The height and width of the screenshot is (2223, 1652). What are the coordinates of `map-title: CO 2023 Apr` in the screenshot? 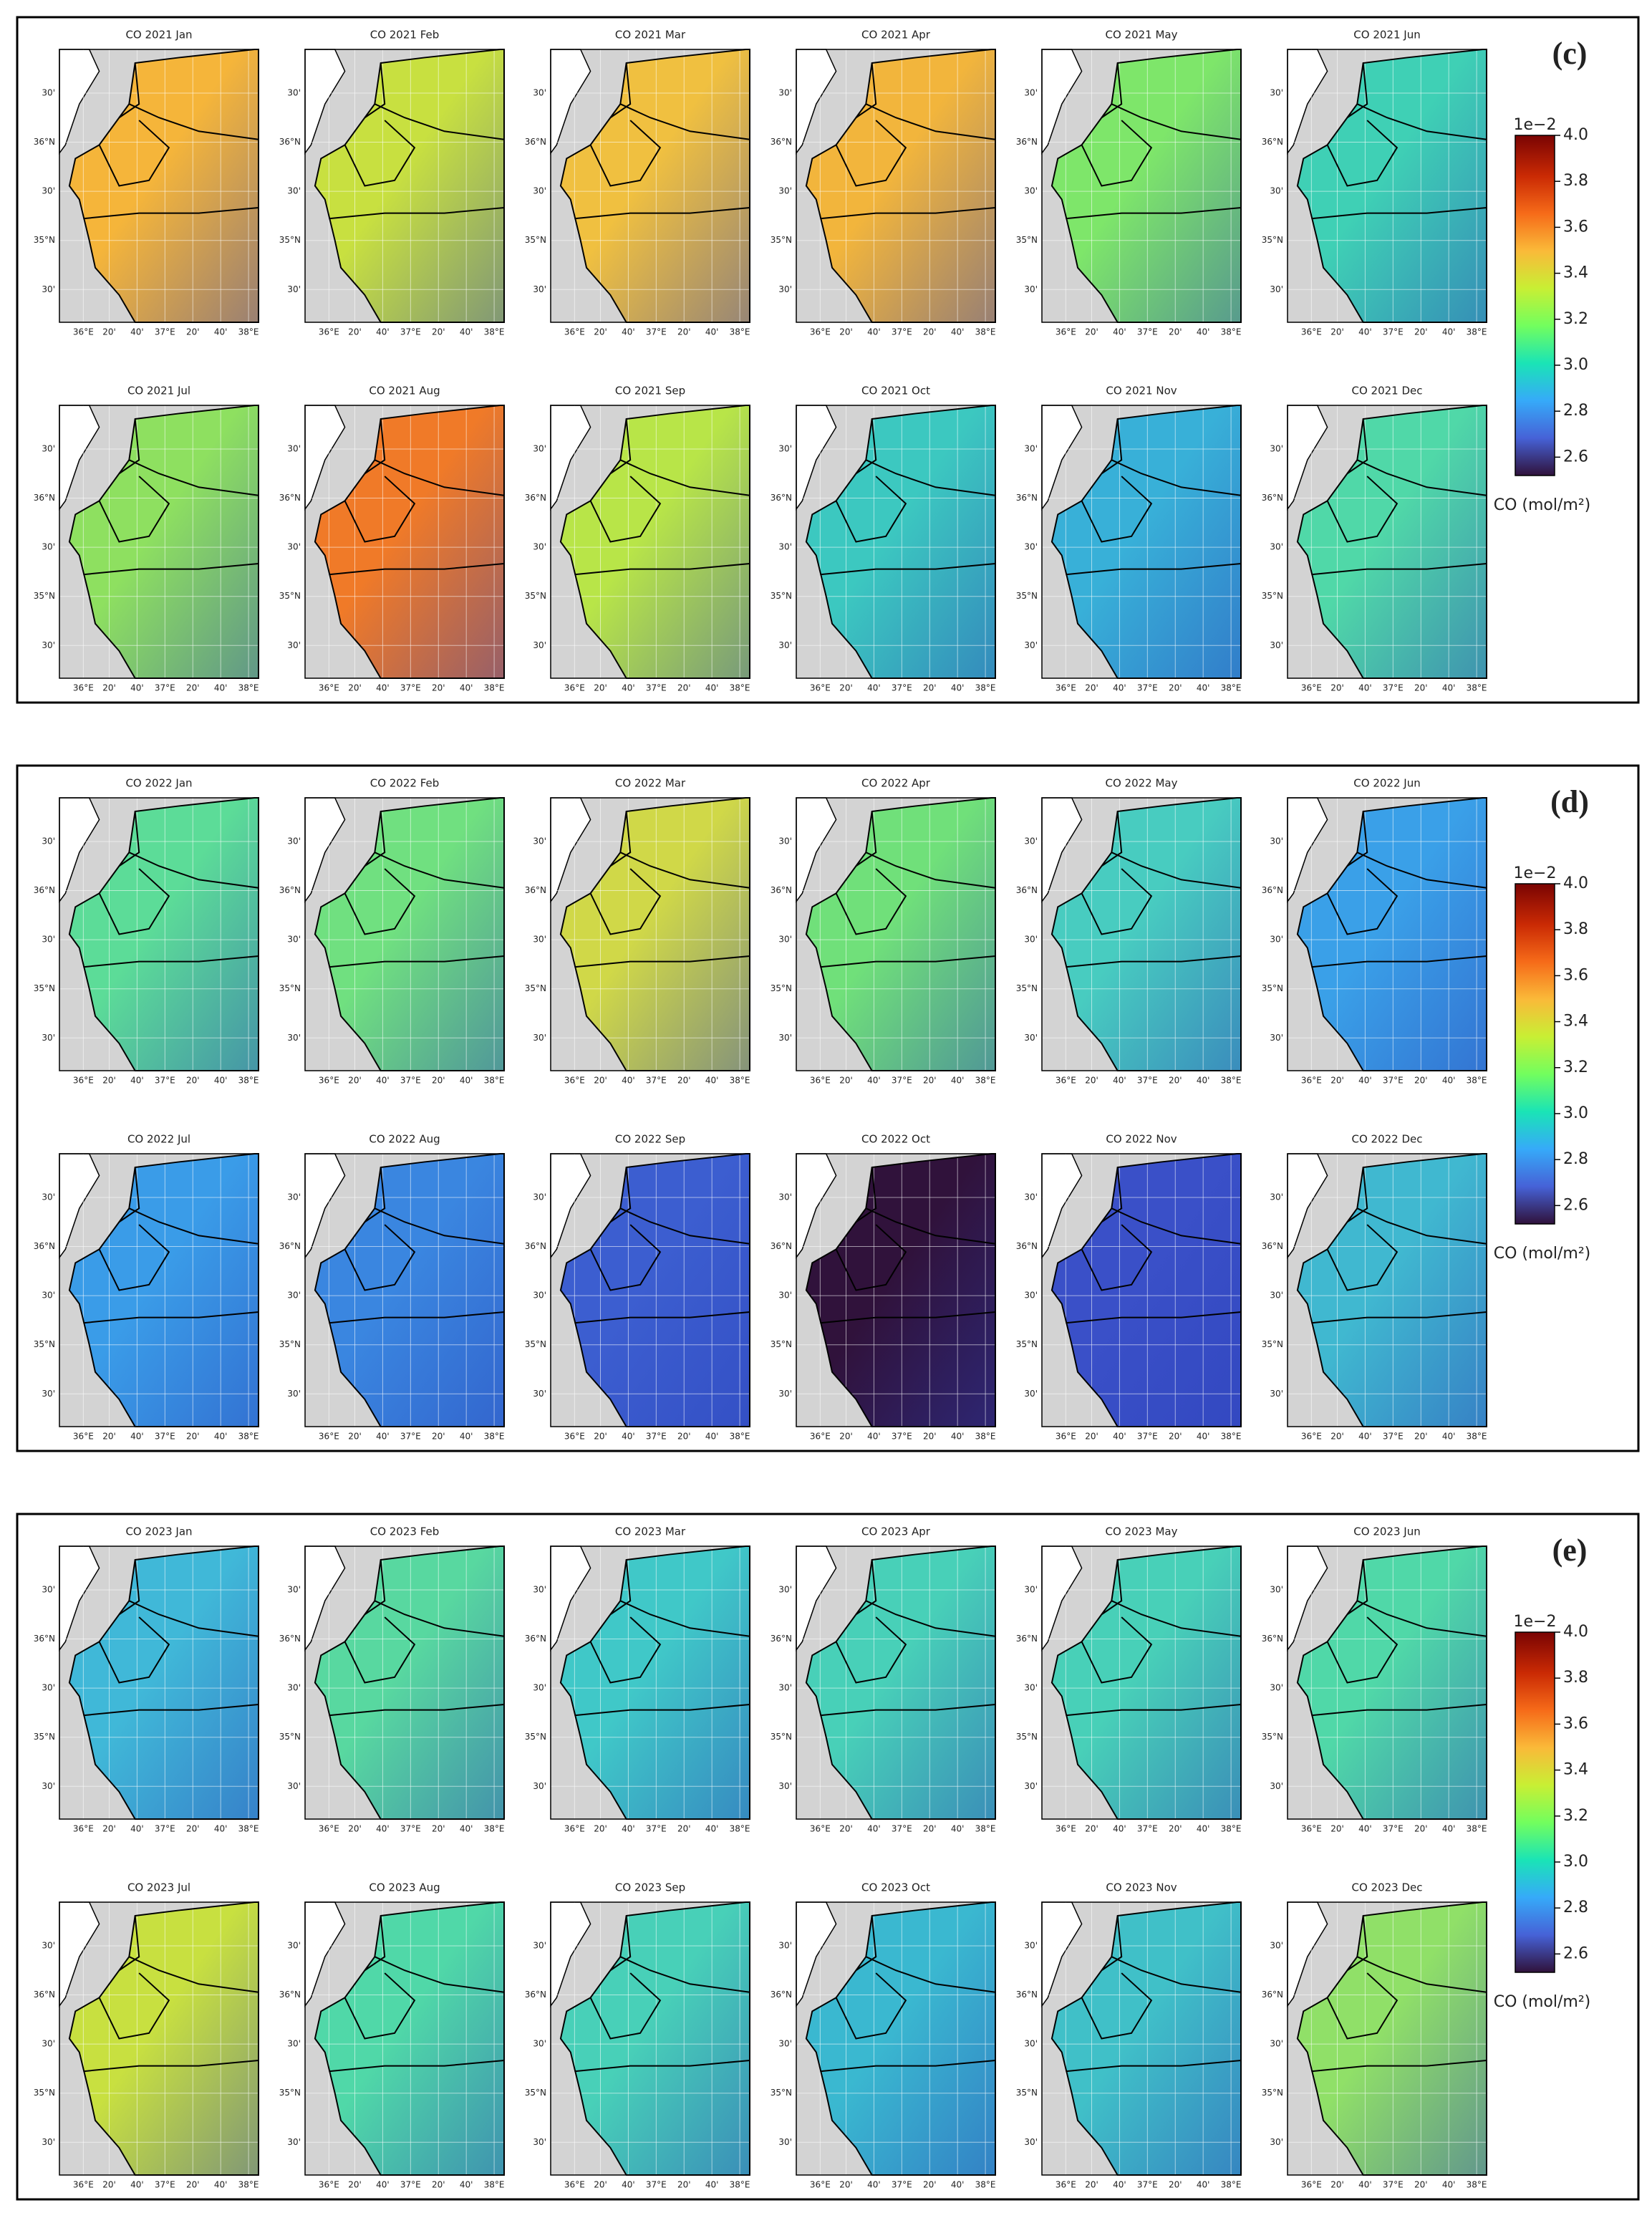 It's located at (896, 1532).